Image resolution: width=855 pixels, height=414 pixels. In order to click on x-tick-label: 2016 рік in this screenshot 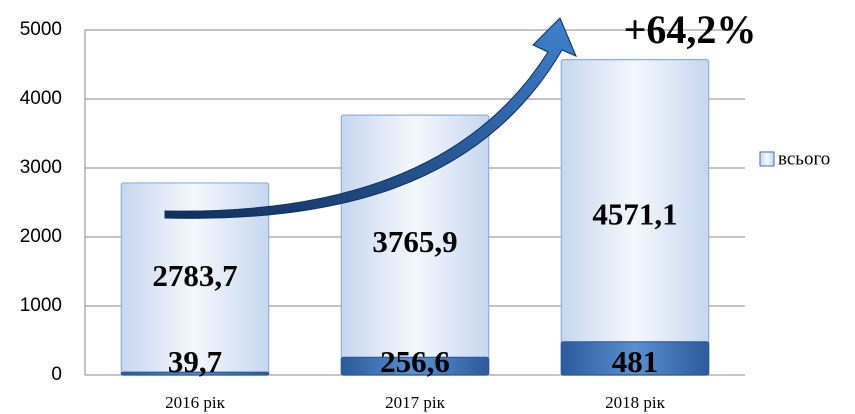, I will do `click(195, 402)`.